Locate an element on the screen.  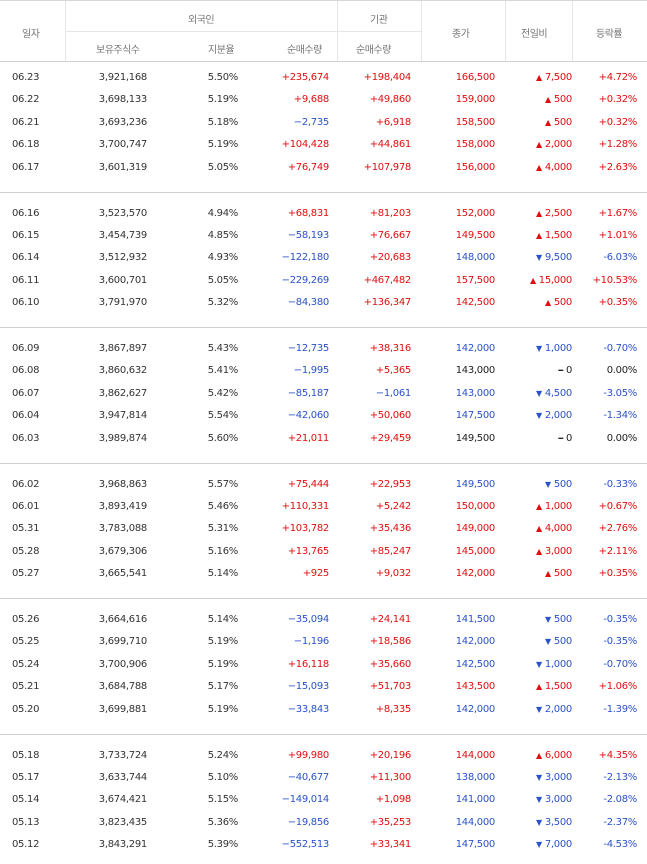
holdings-cell: 3,700,906 is located at coordinates (123, 664).